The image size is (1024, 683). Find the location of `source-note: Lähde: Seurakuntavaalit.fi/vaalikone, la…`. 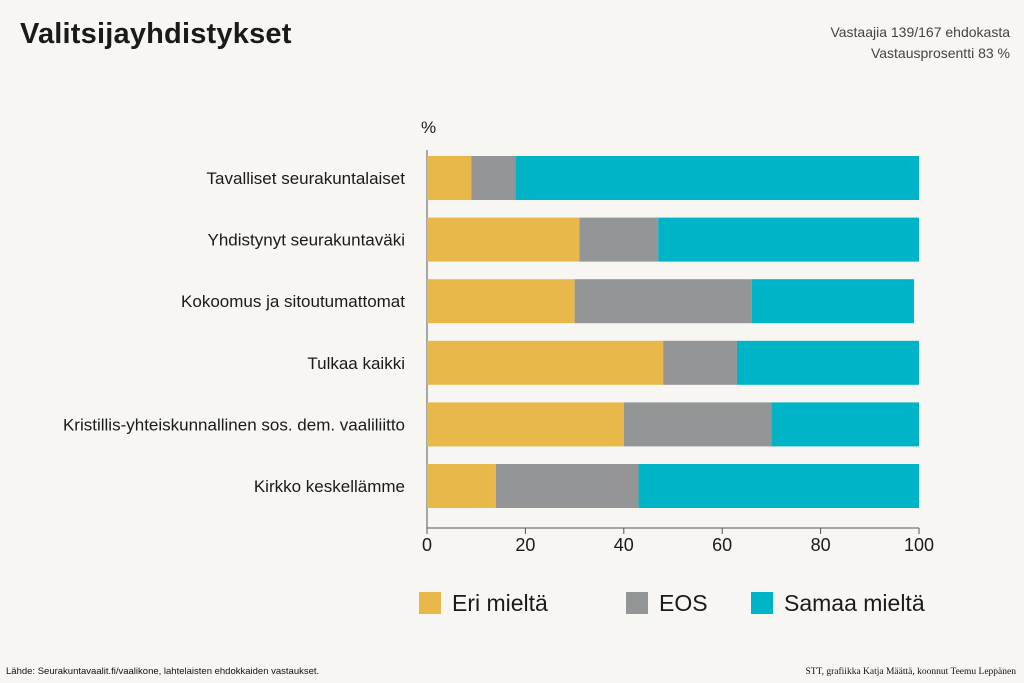

source-note: Lähde: Seurakuntavaalit.fi/vaalikone, la… is located at coordinates (163, 671).